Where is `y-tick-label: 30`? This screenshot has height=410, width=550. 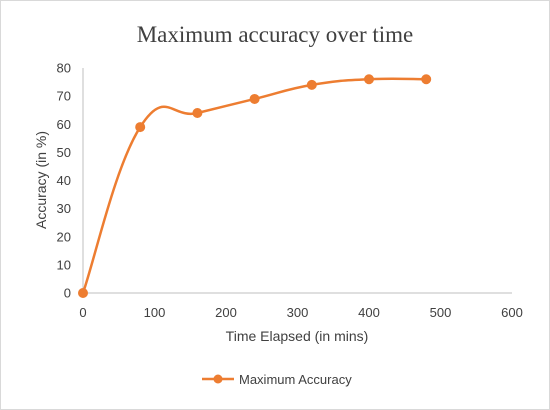 y-tick-label: 30 is located at coordinates (64, 208).